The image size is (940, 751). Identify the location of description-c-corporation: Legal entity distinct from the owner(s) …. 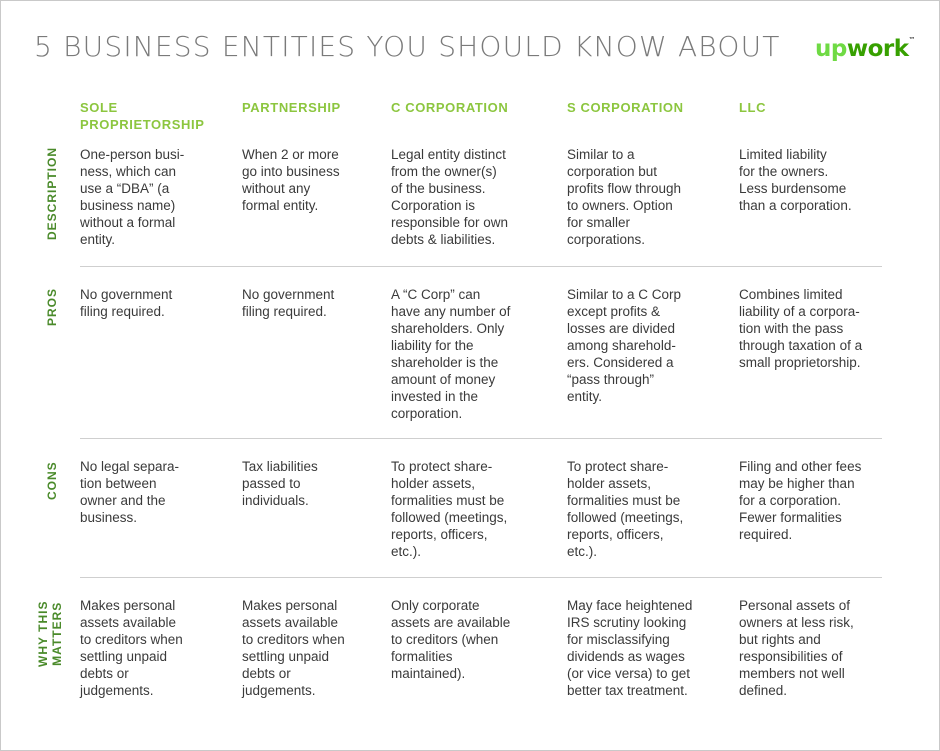
(450, 197).